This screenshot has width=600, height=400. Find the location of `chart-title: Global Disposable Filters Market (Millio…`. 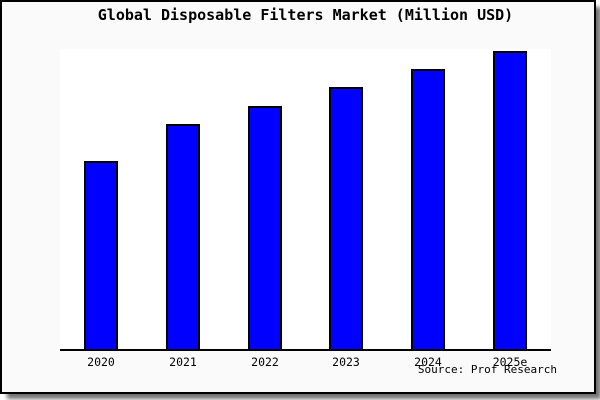

chart-title: Global Disposable Filters Market (Millio… is located at coordinates (305, 15).